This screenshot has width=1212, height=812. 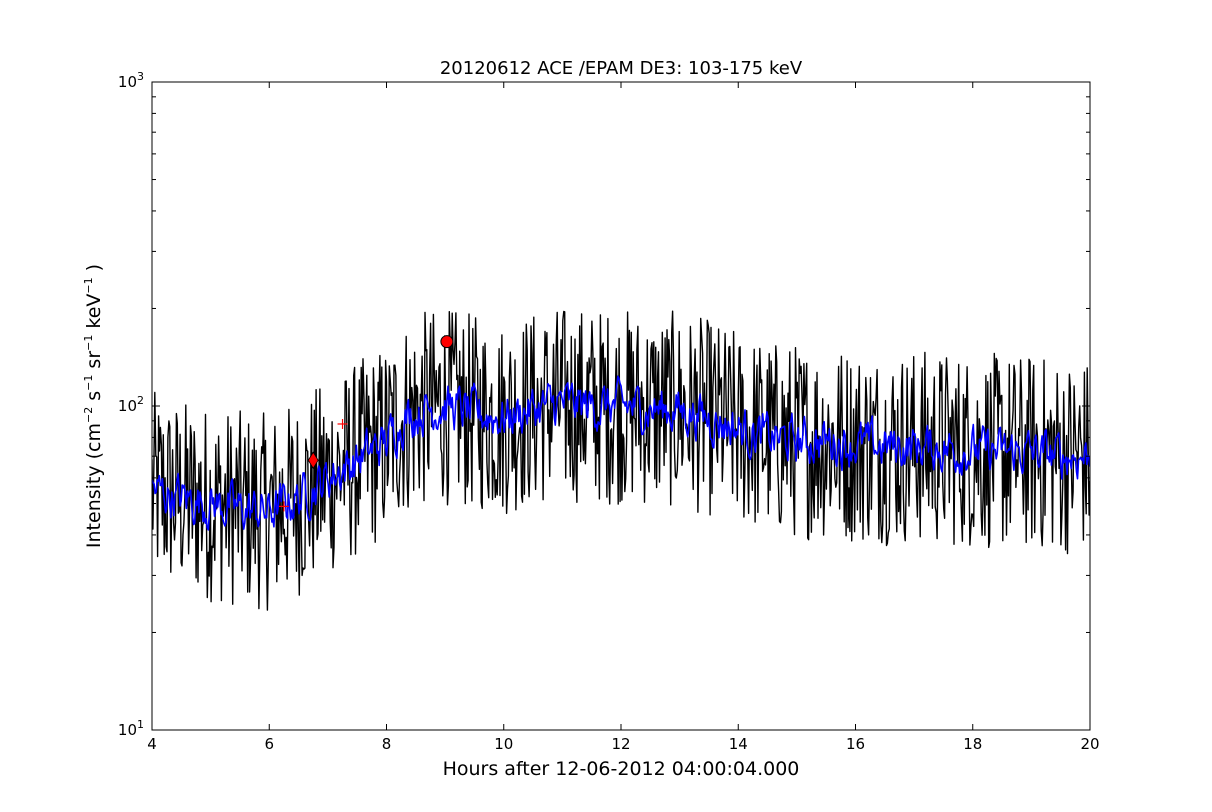 I want to click on y-axis-label: Intensity (cm−2 s−1 sr−1 keV−1 ), so click(x=93, y=406).